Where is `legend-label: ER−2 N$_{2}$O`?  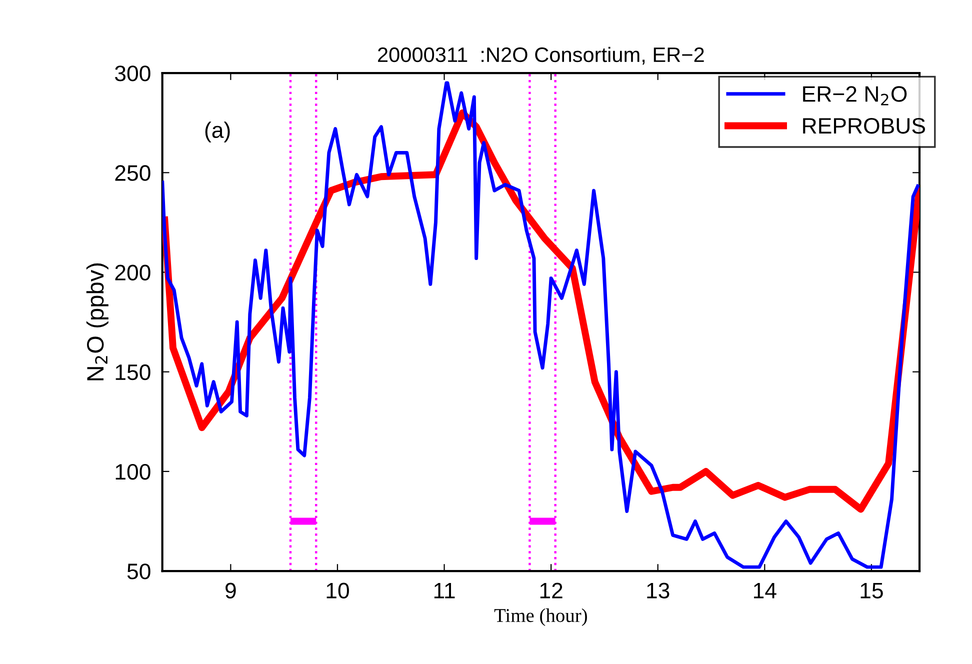
legend-label: ER−2 N$_{2}$O is located at coordinates (855, 96).